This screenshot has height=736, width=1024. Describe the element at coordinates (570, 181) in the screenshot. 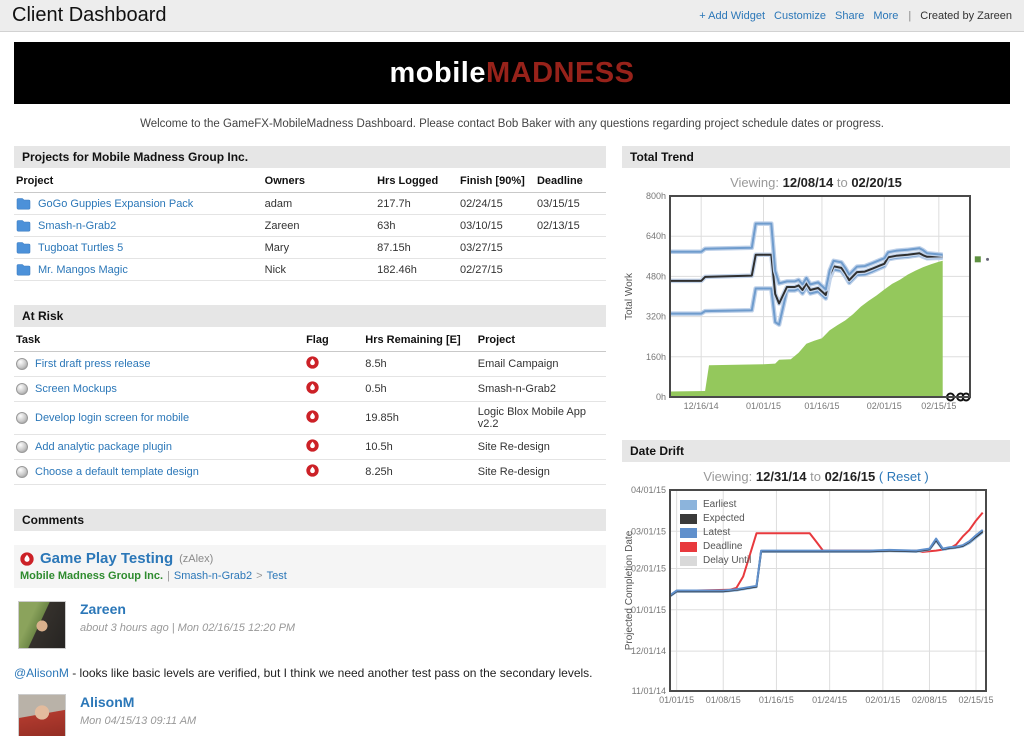

I see `col-header-deadline: Deadline` at that location.